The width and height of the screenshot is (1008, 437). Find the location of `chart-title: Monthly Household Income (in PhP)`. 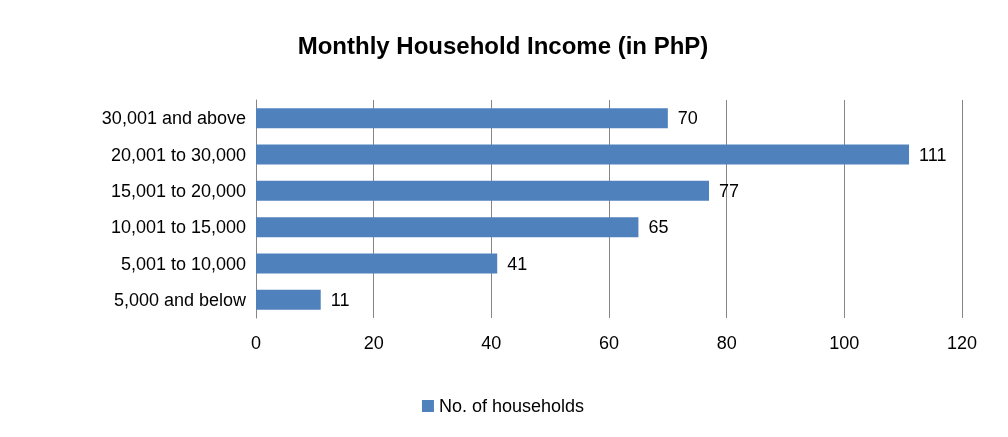

chart-title: Monthly Household Income (in PhP) is located at coordinates (503, 45).